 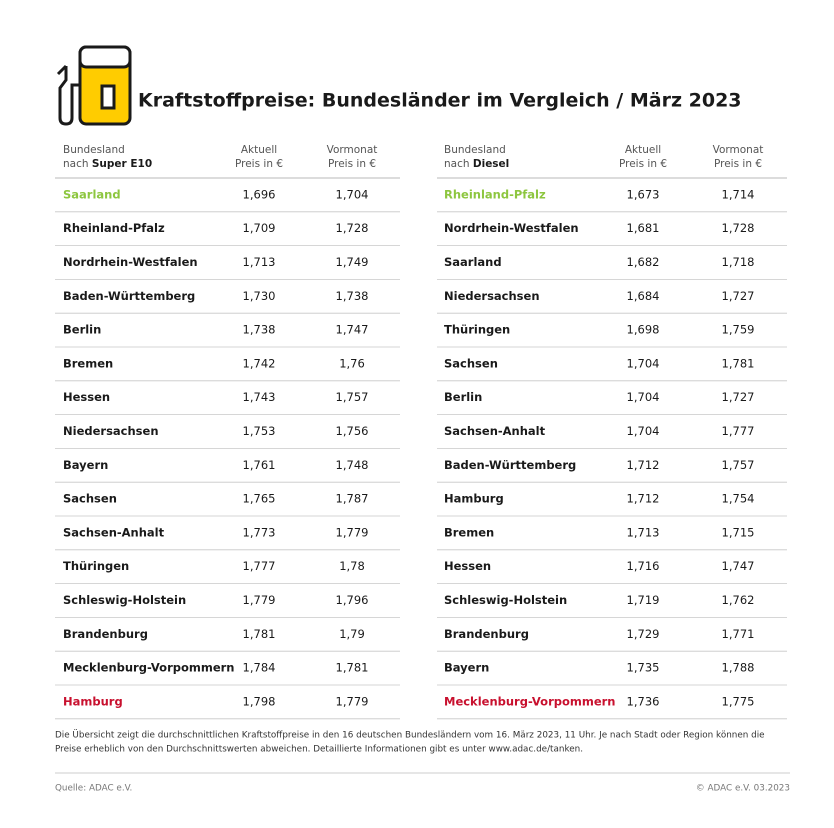 I want to click on current-price: 1,730, so click(x=259, y=296).